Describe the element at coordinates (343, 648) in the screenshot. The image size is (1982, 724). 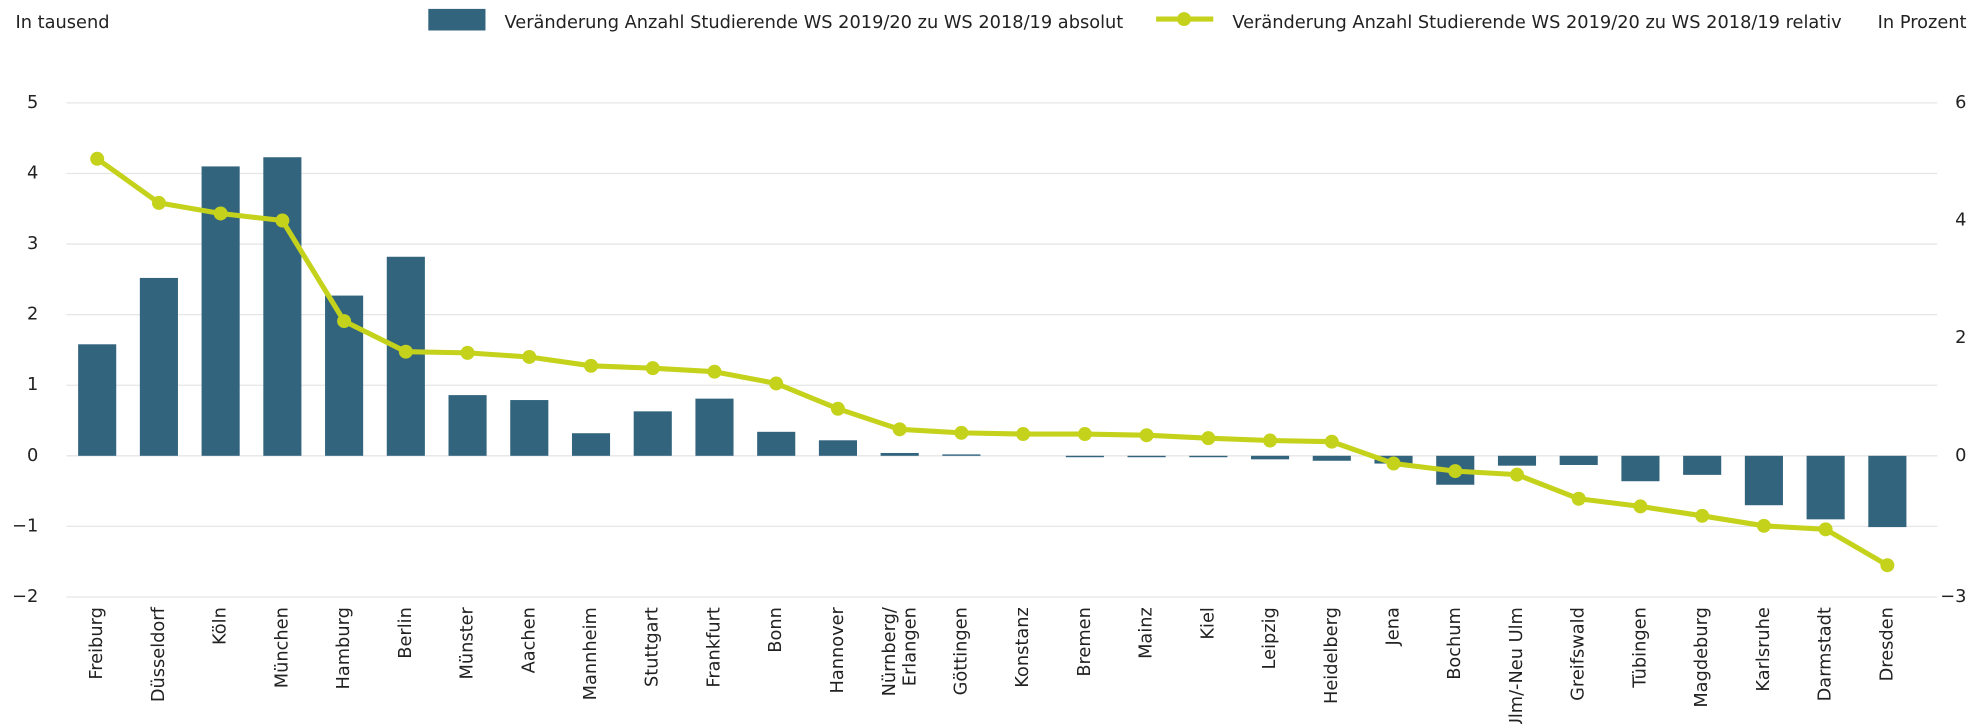
I see `x-tick-label: Hamburg` at that location.